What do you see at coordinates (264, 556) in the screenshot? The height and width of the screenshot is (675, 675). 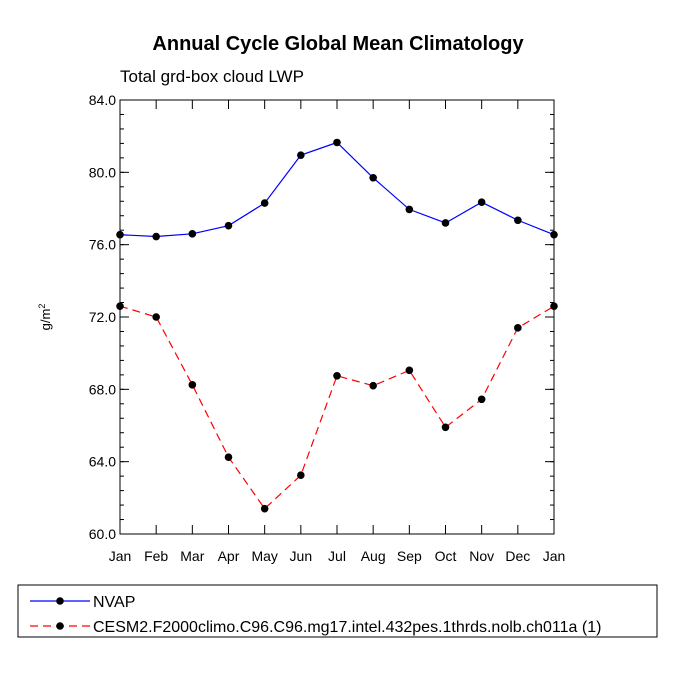 I see `x-tick-label: May` at bounding box center [264, 556].